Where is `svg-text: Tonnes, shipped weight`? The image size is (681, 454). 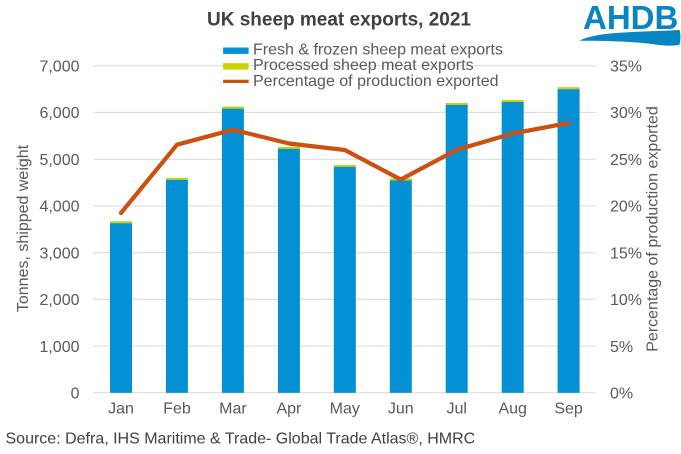
svg-text: Tonnes, shipped weight is located at coordinates (23, 228).